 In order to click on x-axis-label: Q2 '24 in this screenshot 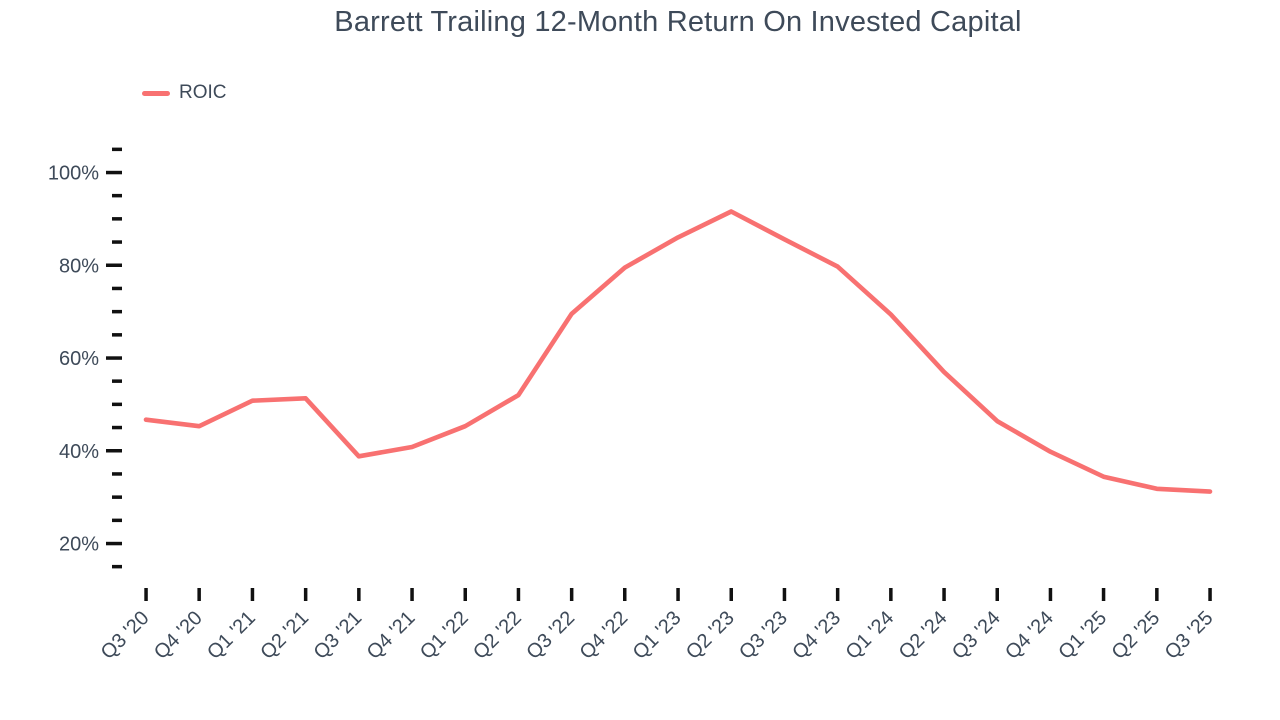, I will do `click(923, 635)`.